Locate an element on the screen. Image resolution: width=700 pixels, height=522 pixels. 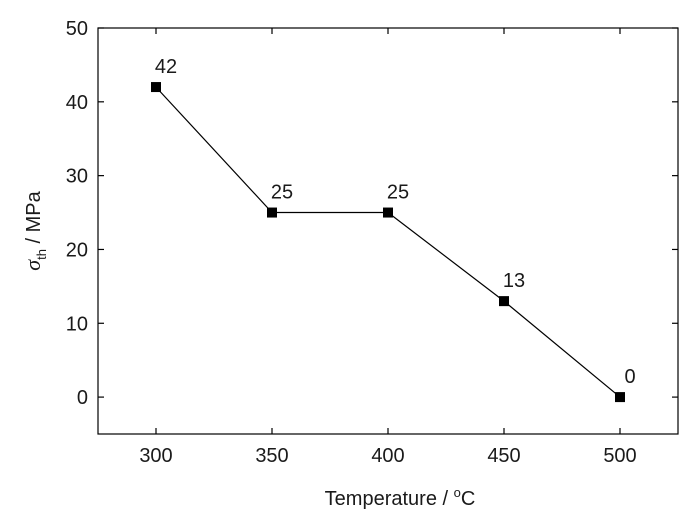
x-tick-label: 400 is located at coordinates (387, 456).